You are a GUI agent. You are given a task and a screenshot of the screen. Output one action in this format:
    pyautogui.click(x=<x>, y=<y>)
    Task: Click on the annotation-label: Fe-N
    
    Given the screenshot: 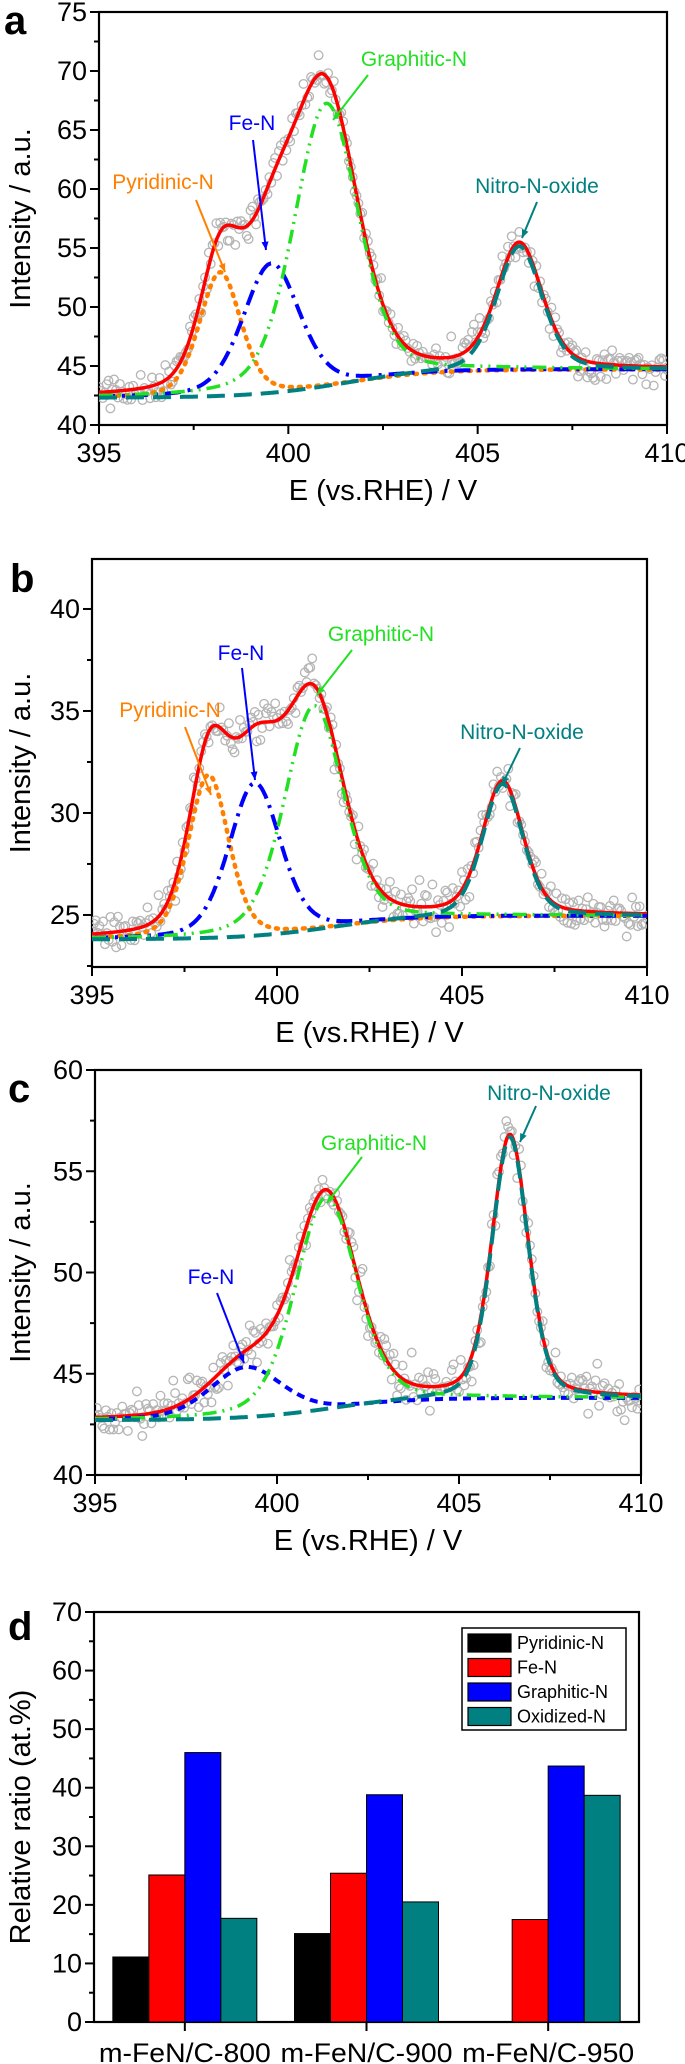 What is the action you would take?
    pyautogui.click(x=211, y=1277)
    